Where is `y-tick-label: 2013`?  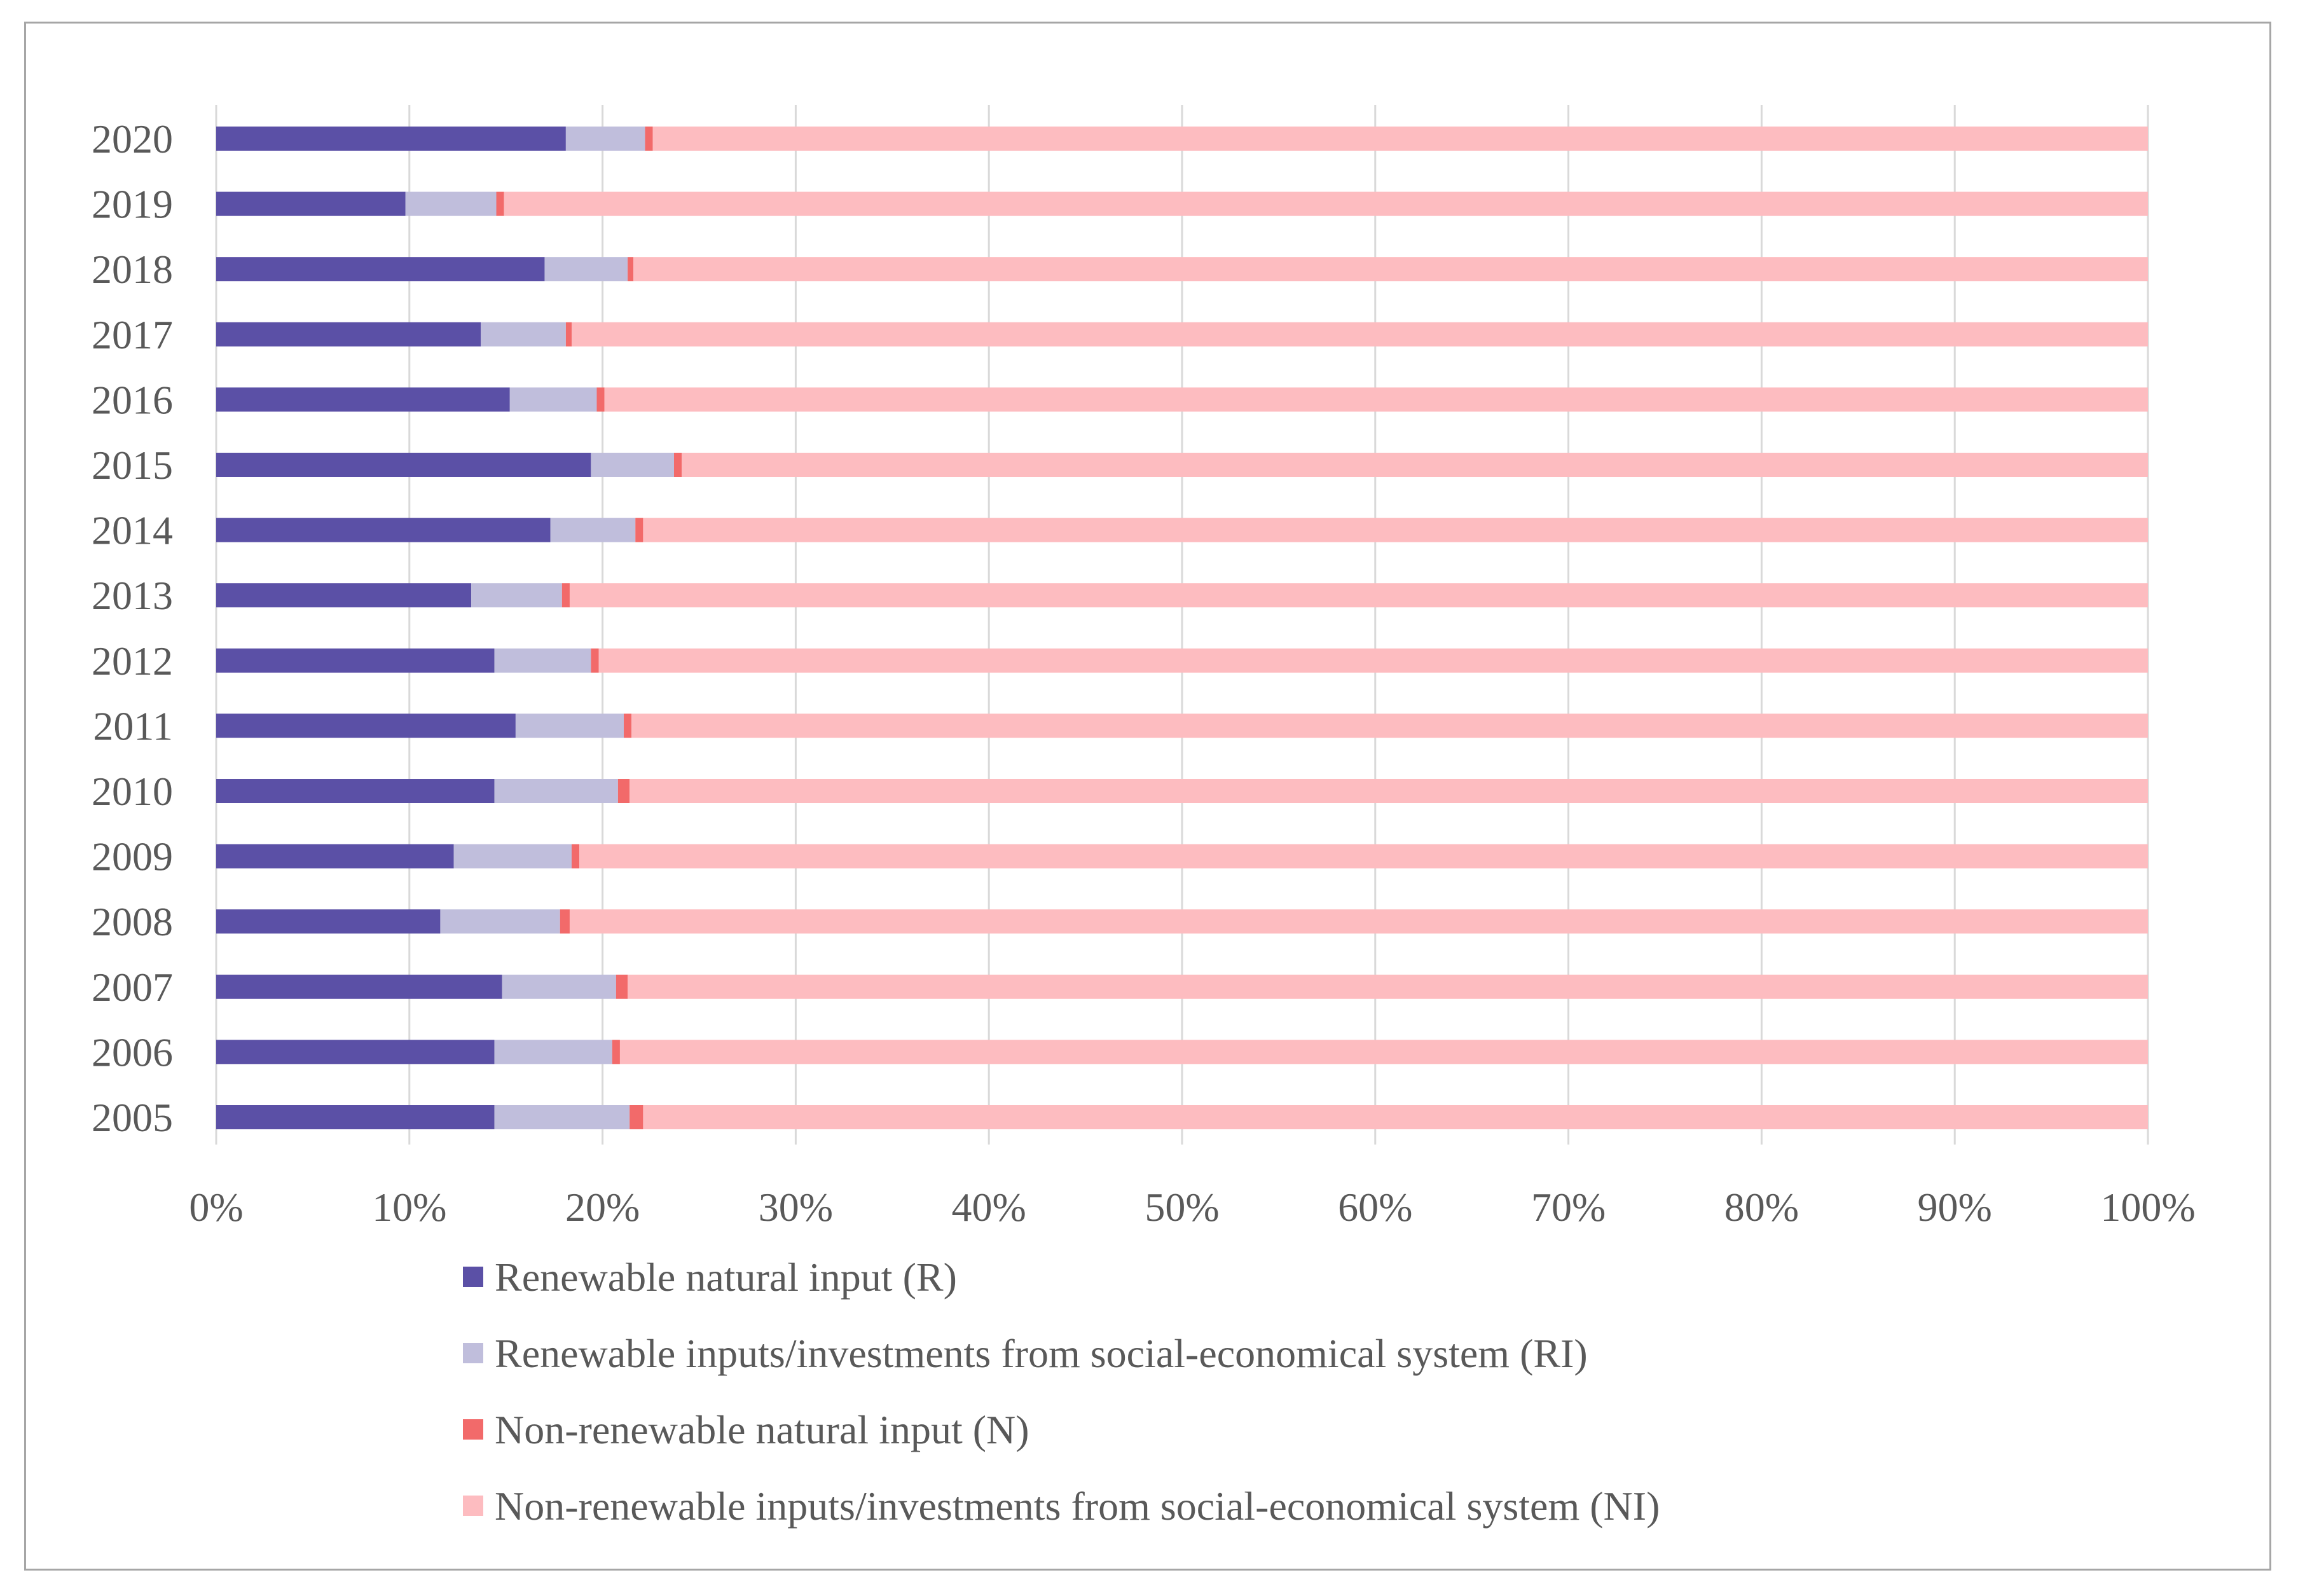 y-tick-label: 2013 is located at coordinates (132, 595).